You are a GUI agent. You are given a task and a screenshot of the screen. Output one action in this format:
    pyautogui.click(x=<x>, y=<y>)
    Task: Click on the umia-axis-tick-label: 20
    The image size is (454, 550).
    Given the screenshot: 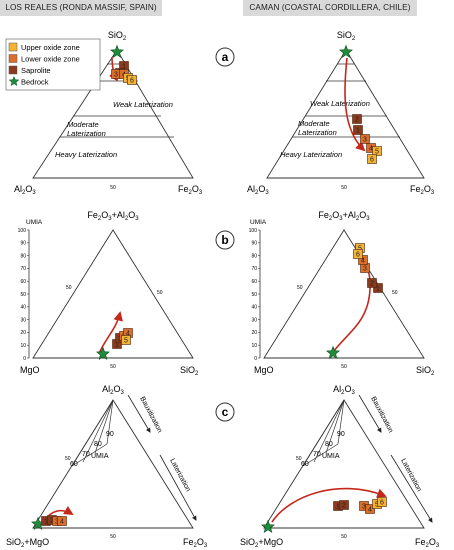 What is the action you would take?
    pyautogui.click(x=254, y=333)
    